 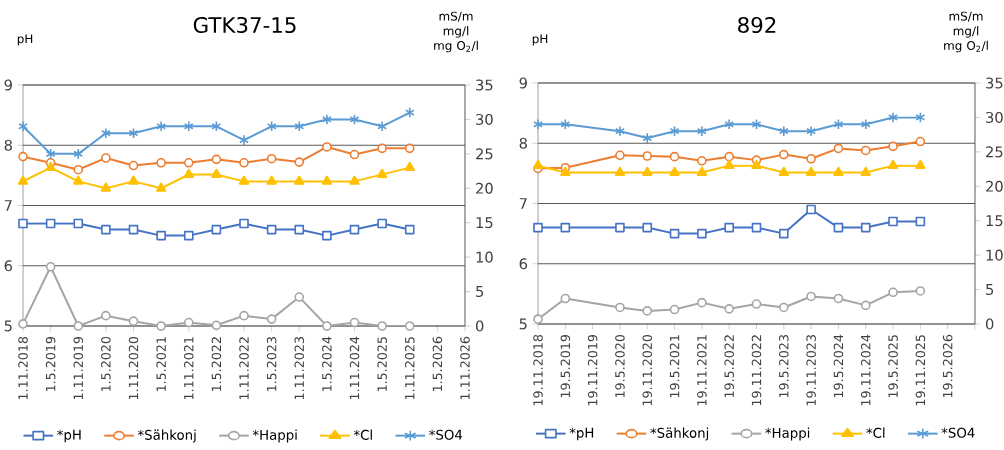 I want to click on x-tick-label: 1.11.2024, so click(x=354, y=368).